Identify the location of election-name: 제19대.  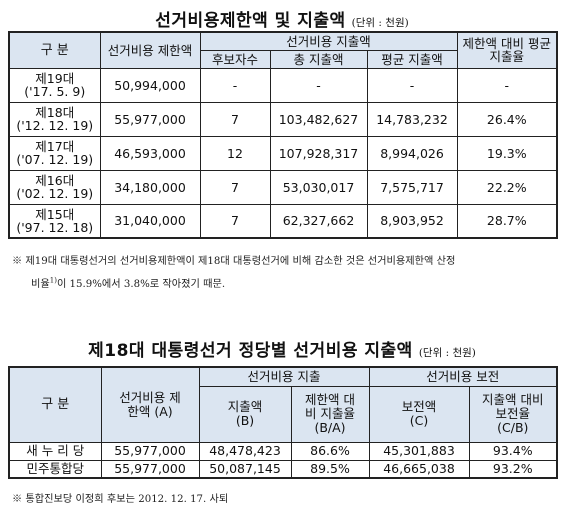
(55, 78).